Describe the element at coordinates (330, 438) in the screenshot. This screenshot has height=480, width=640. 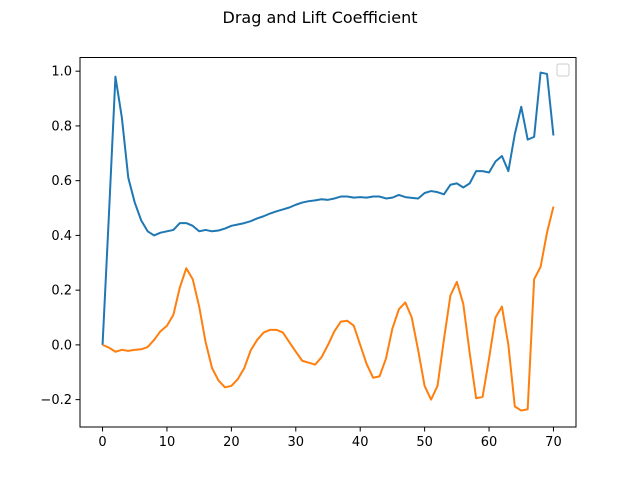
I see `x-axis: 0 10 20 30 40 50 60 70` at that location.